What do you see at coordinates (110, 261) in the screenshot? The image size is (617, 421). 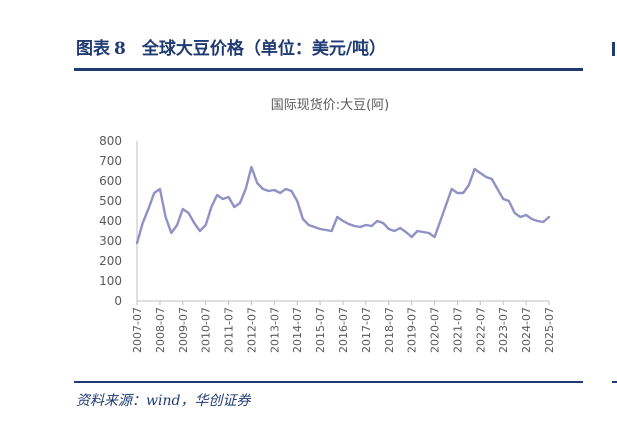 I see `y-tick-label: 200` at bounding box center [110, 261].